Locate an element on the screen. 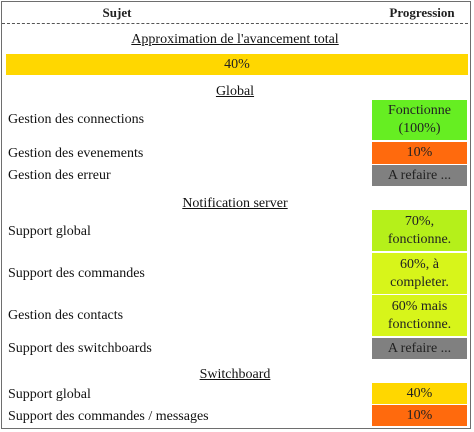  status-badge: Fonctionne (100%) is located at coordinates (419, 120).